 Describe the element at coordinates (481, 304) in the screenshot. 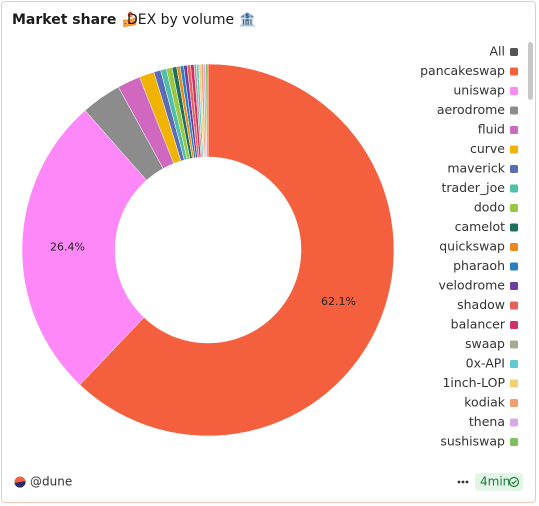

I see `legend-label: shadow` at that location.